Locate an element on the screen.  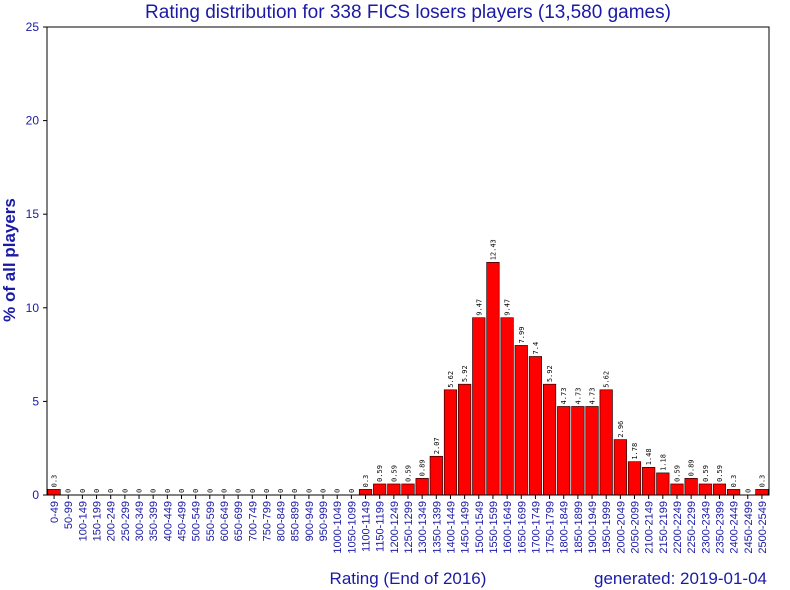
x-tick-label: 300-349 is located at coordinates (140, 521).